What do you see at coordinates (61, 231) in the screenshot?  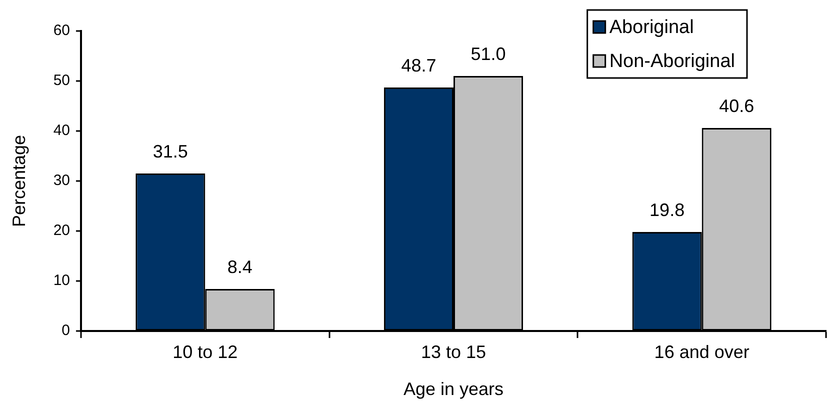 I see `y-tick-label: 20` at bounding box center [61, 231].